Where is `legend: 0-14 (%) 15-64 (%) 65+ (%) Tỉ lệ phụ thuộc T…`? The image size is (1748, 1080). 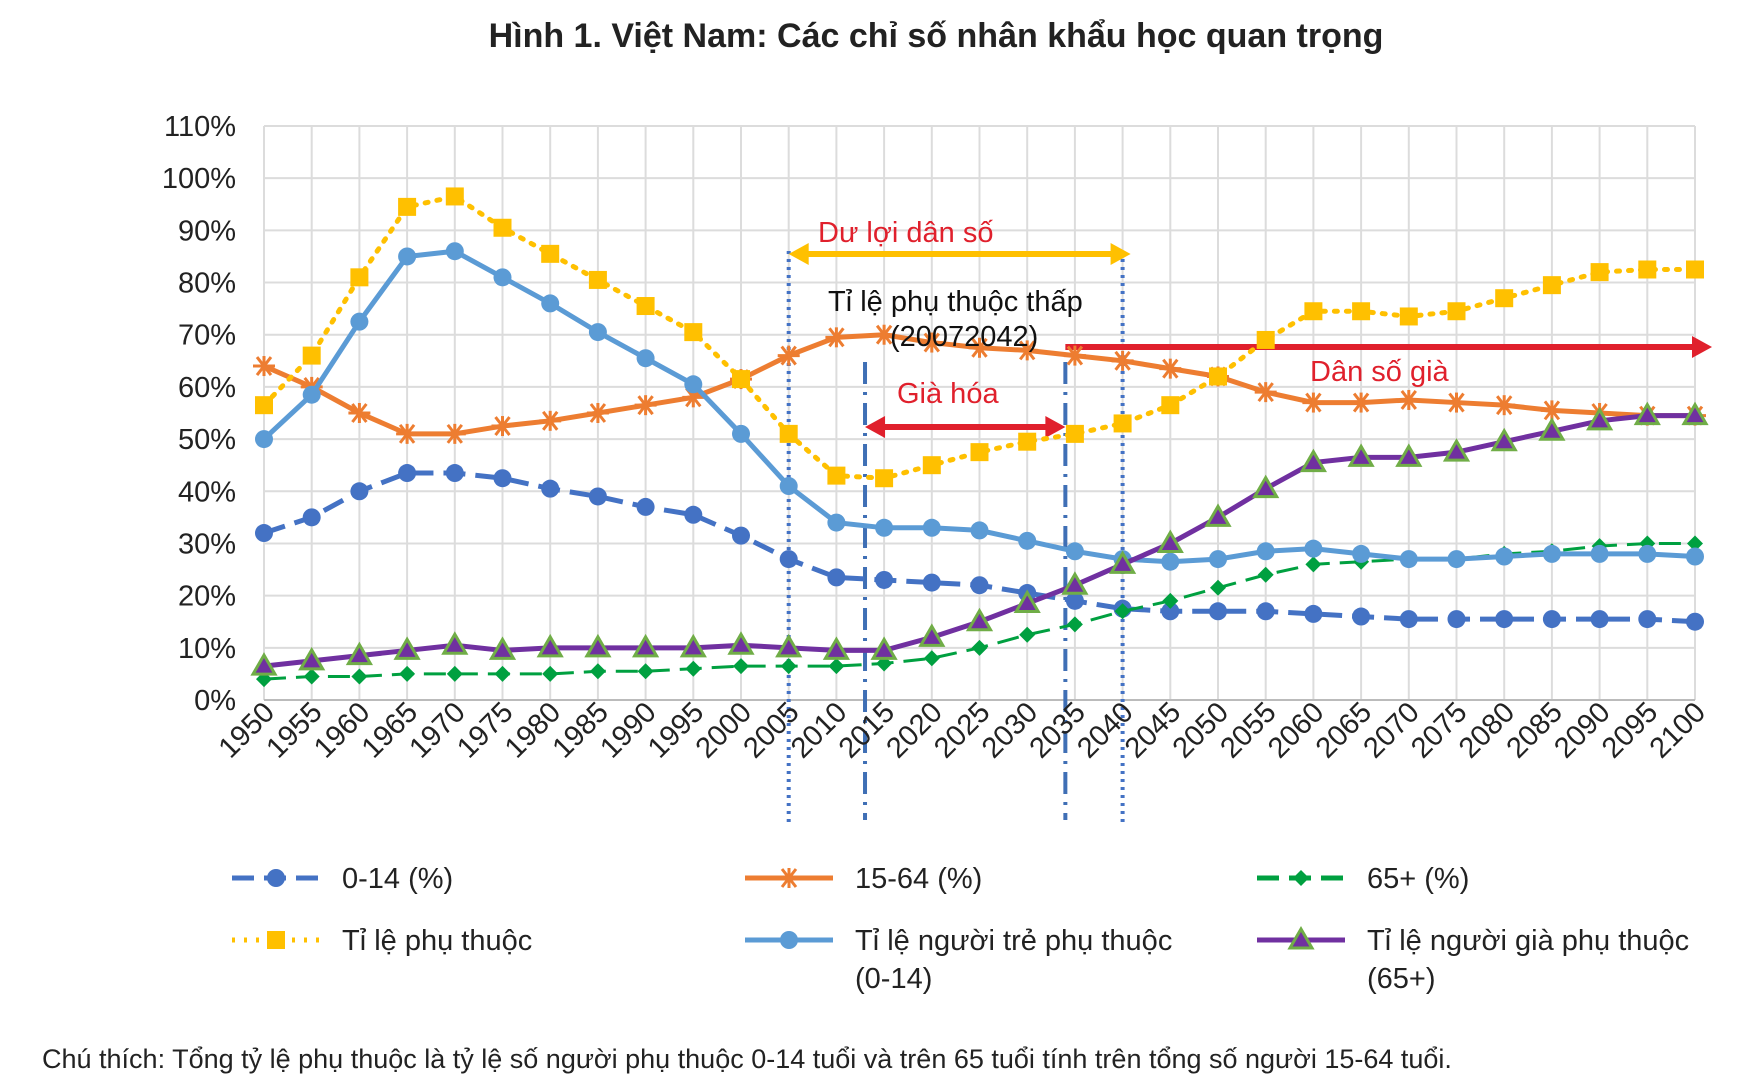 legend: 0-14 (%) 15-64 (%) 65+ (%) Tỉ lệ phụ thuộc T… is located at coordinates (960, 929).